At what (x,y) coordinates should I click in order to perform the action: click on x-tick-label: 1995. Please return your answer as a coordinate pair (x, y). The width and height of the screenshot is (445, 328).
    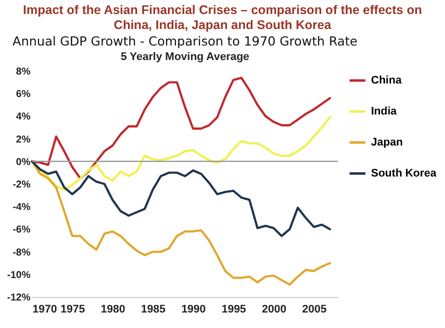
    Looking at the image, I should click on (234, 310).